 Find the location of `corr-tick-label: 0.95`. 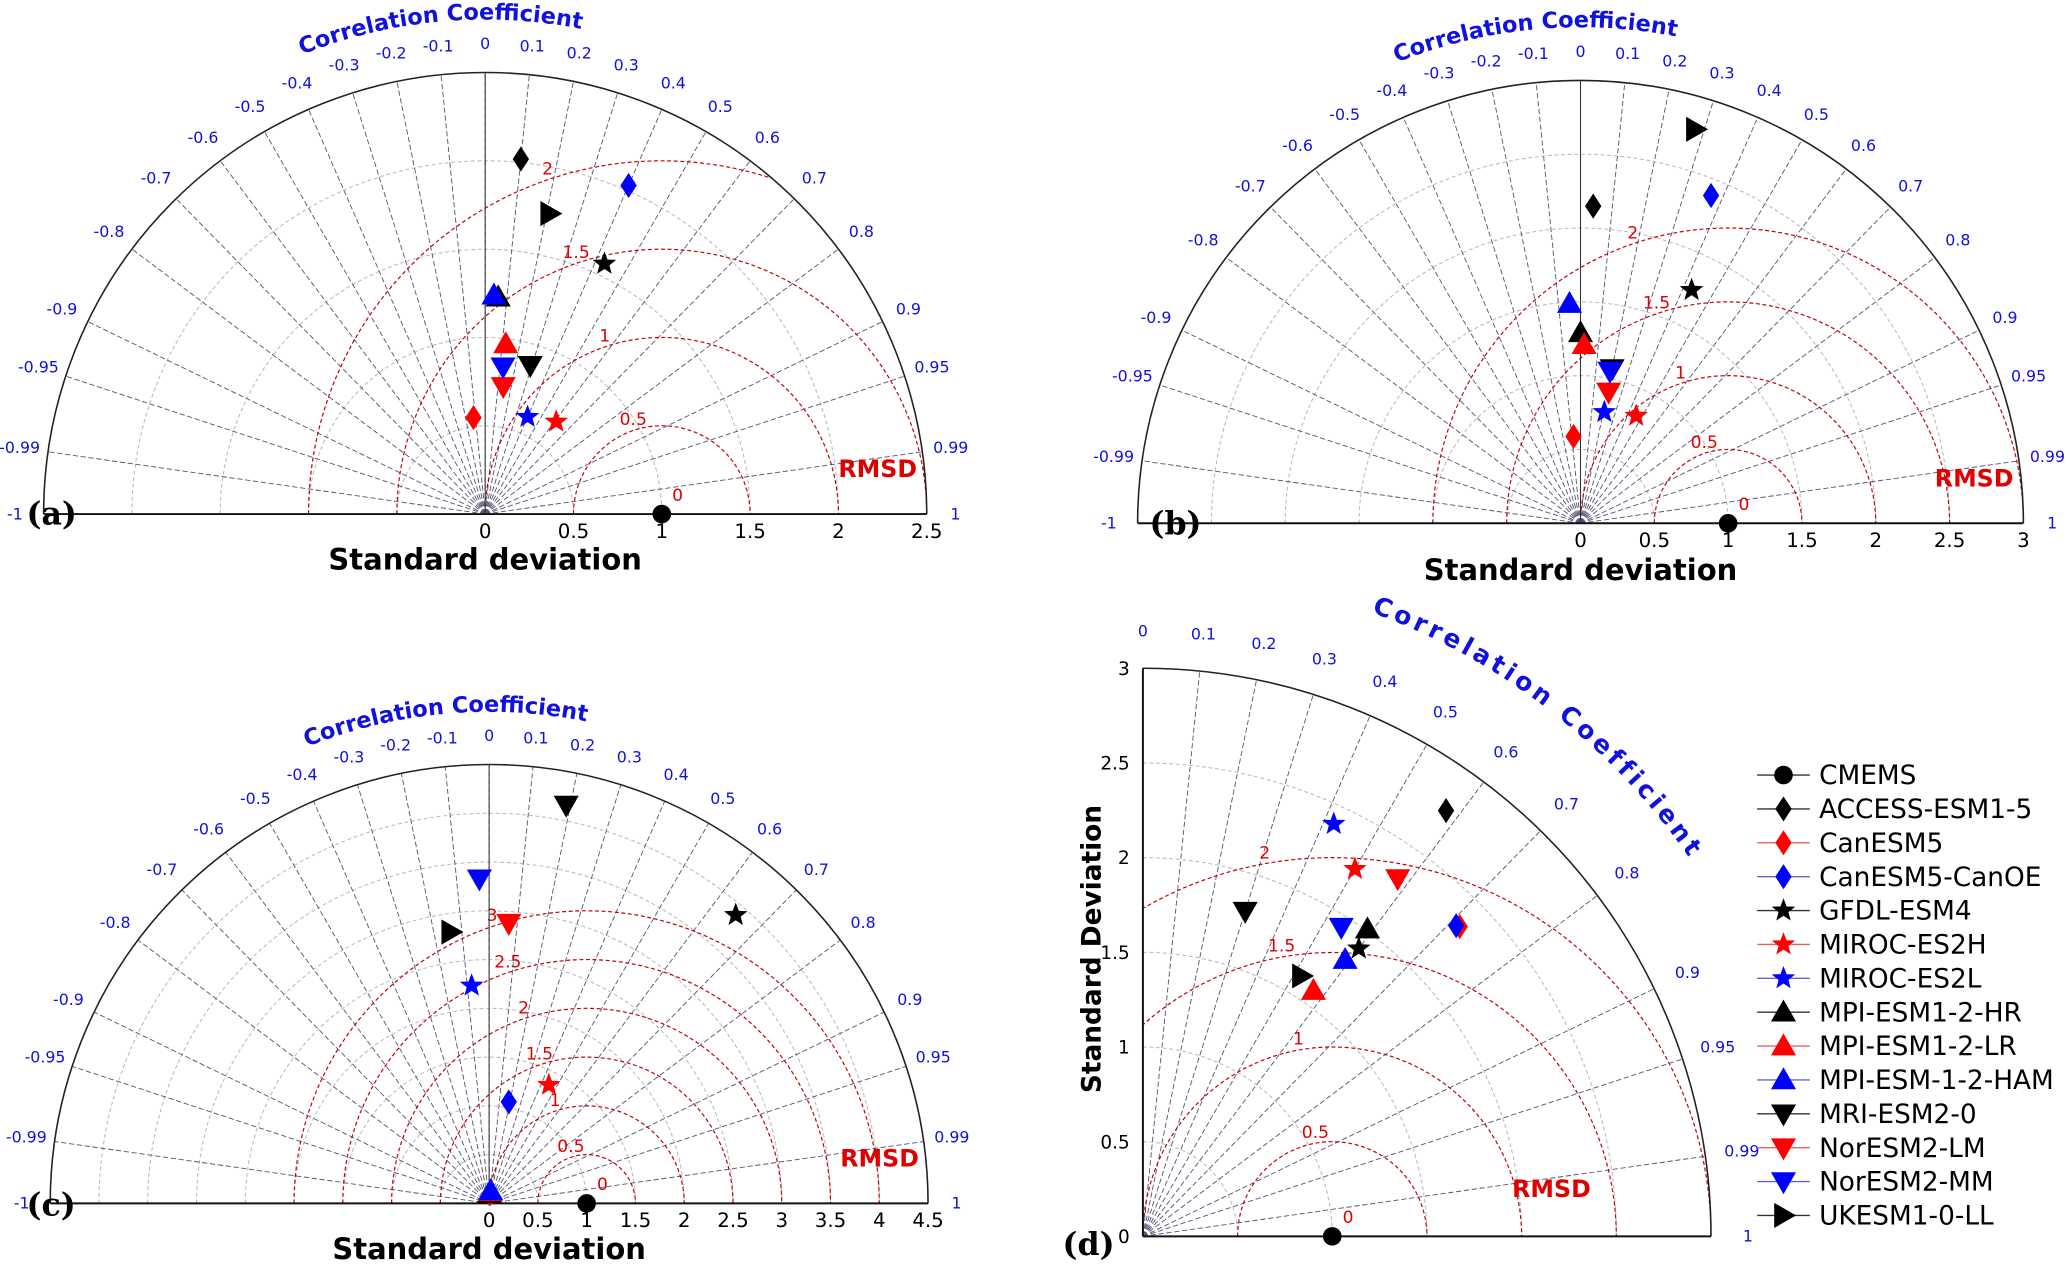

corr-tick-label: 0.95 is located at coordinates (1717, 1047).